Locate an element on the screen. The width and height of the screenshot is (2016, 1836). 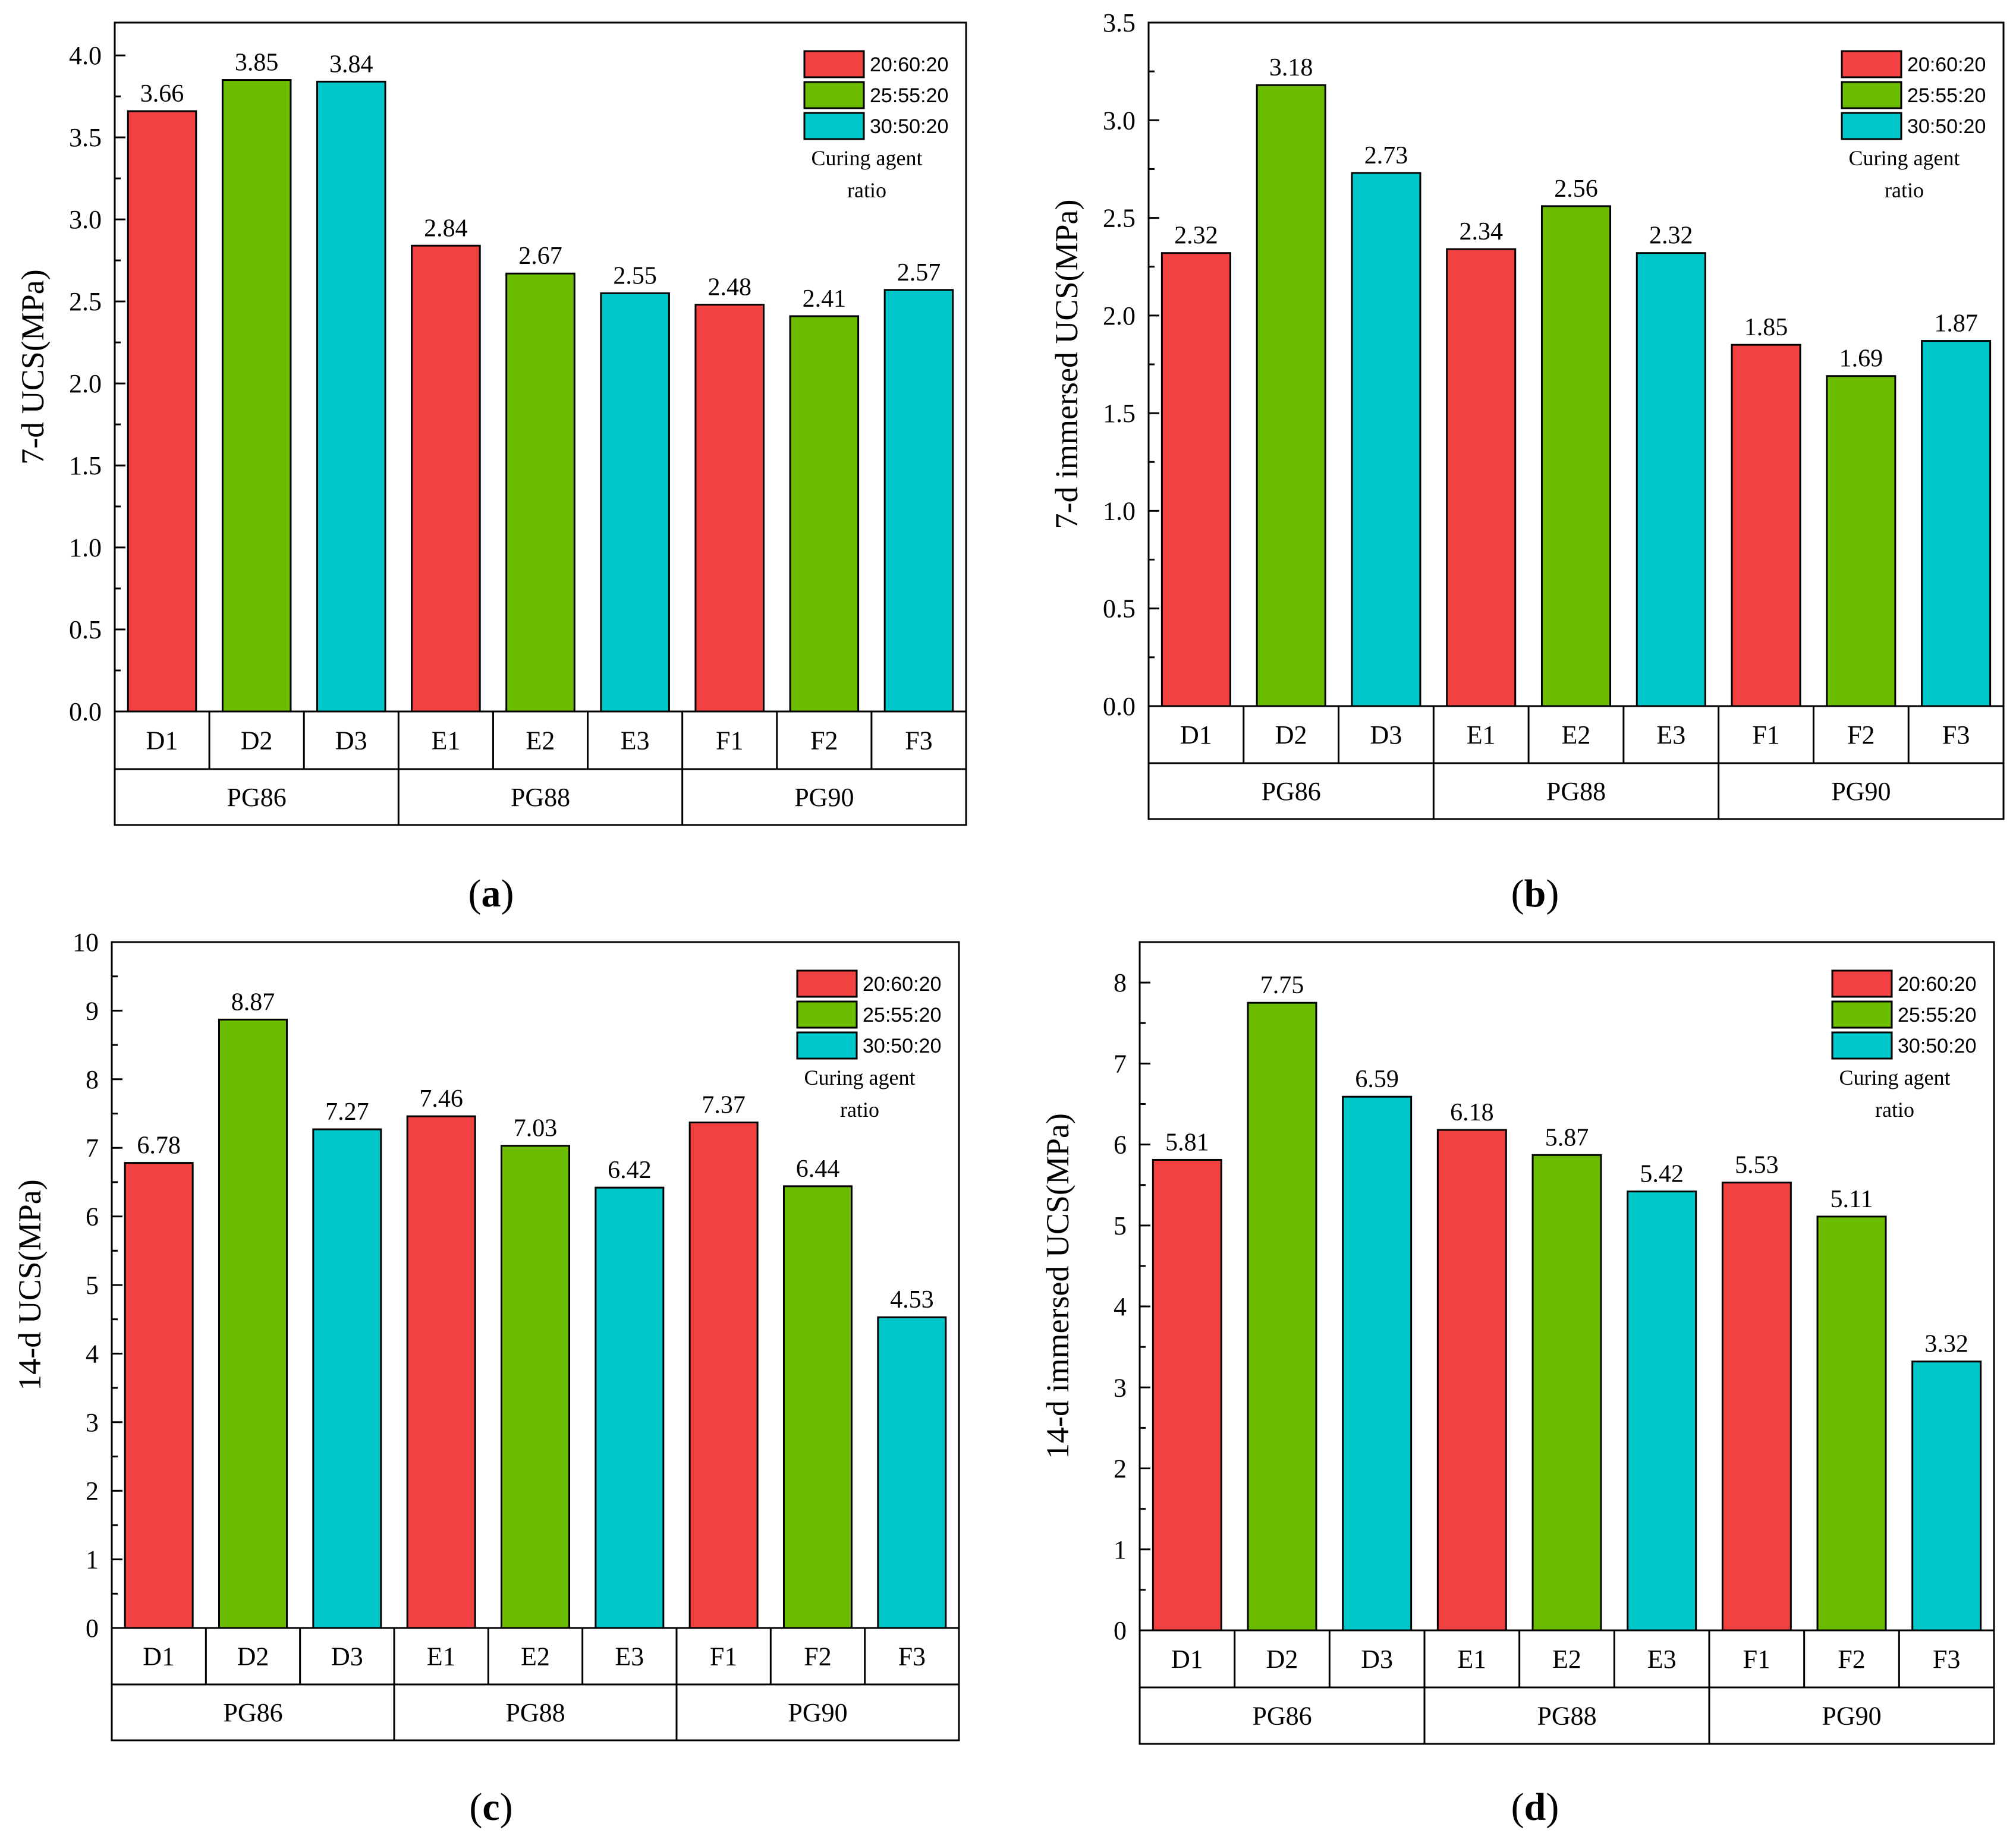
data-label: 7.37 is located at coordinates (724, 1105).